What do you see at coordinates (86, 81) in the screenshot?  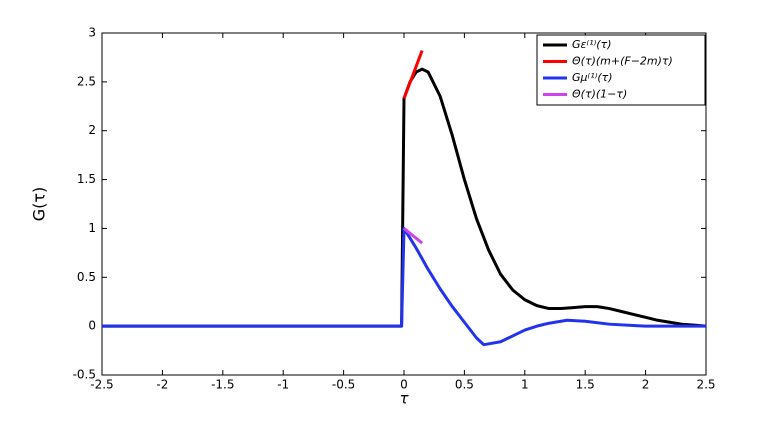 I see `y-tick-label: 2.5` at bounding box center [86, 81].